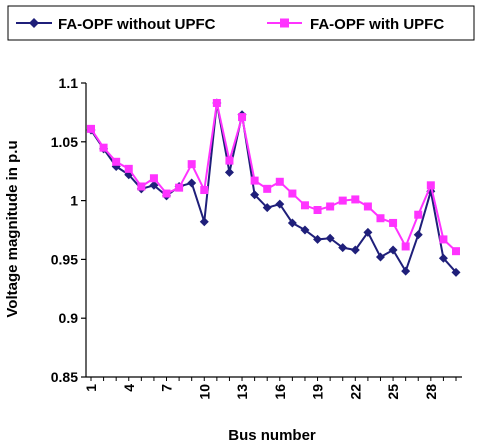 This screenshot has width=480, height=447. I want to click on x-tick-label: 13, so click(242, 392).